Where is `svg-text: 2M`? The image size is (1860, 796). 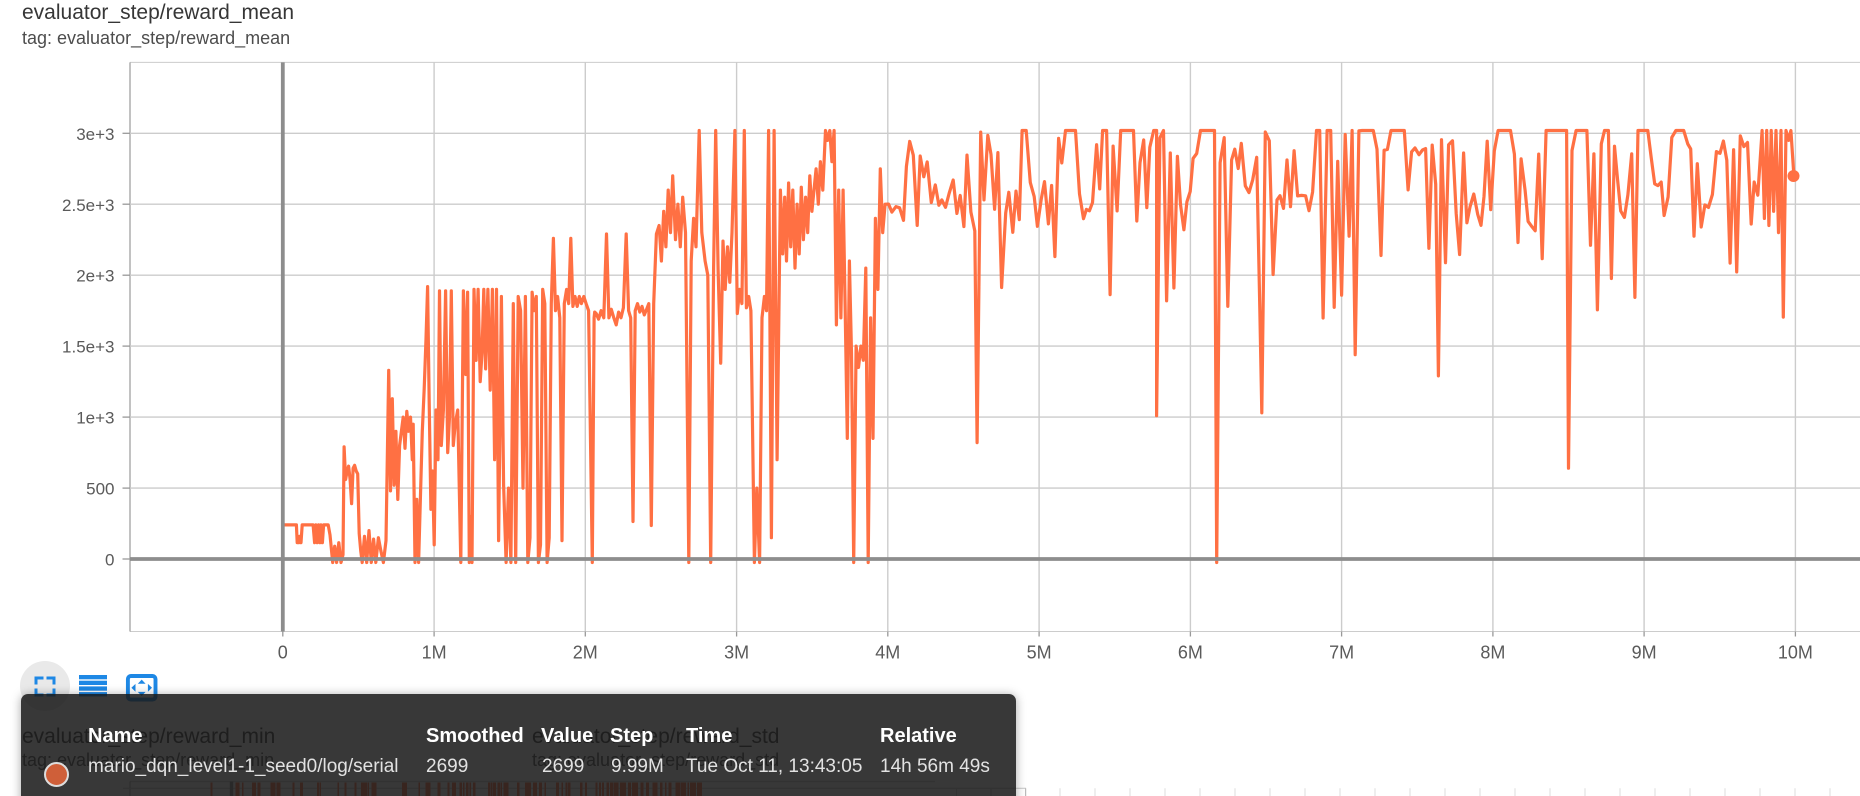 svg-text: 2M is located at coordinates (585, 653).